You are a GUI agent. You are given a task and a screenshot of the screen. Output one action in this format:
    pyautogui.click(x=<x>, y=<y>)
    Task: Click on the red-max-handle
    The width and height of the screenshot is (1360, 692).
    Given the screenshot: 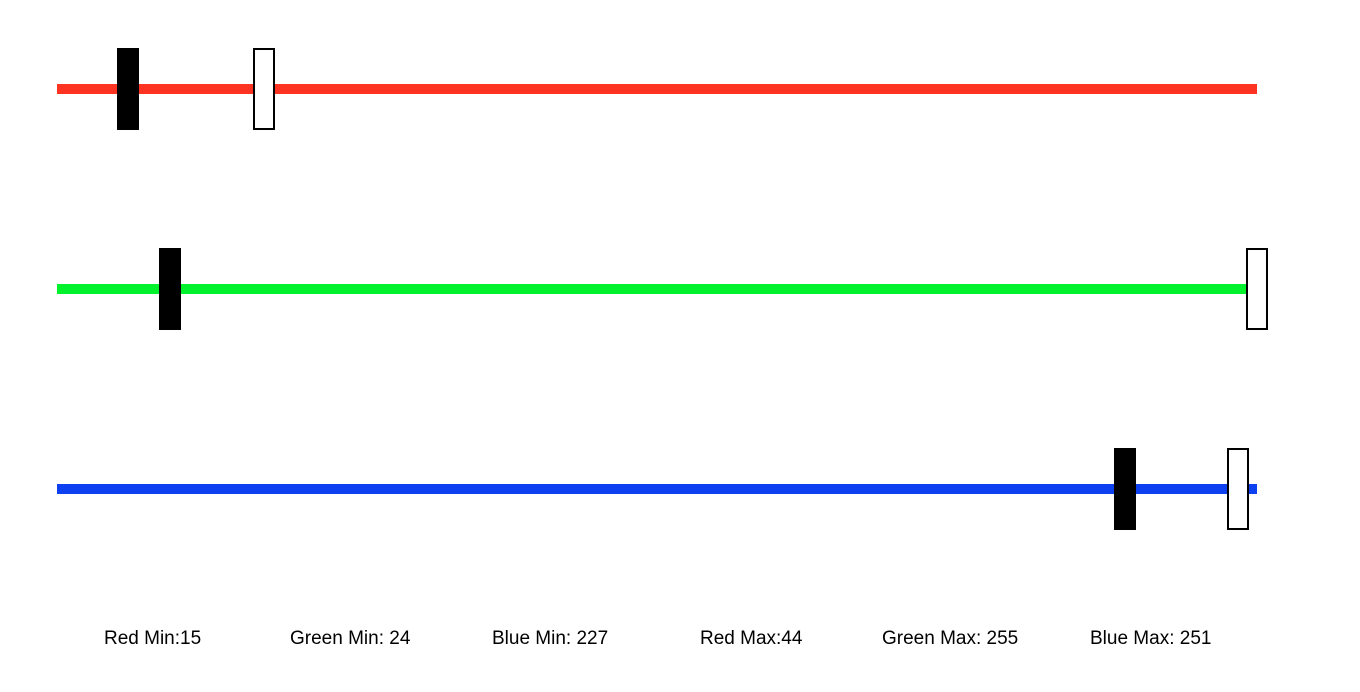 What is the action you would take?
    pyautogui.click(x=264, y=89)
    